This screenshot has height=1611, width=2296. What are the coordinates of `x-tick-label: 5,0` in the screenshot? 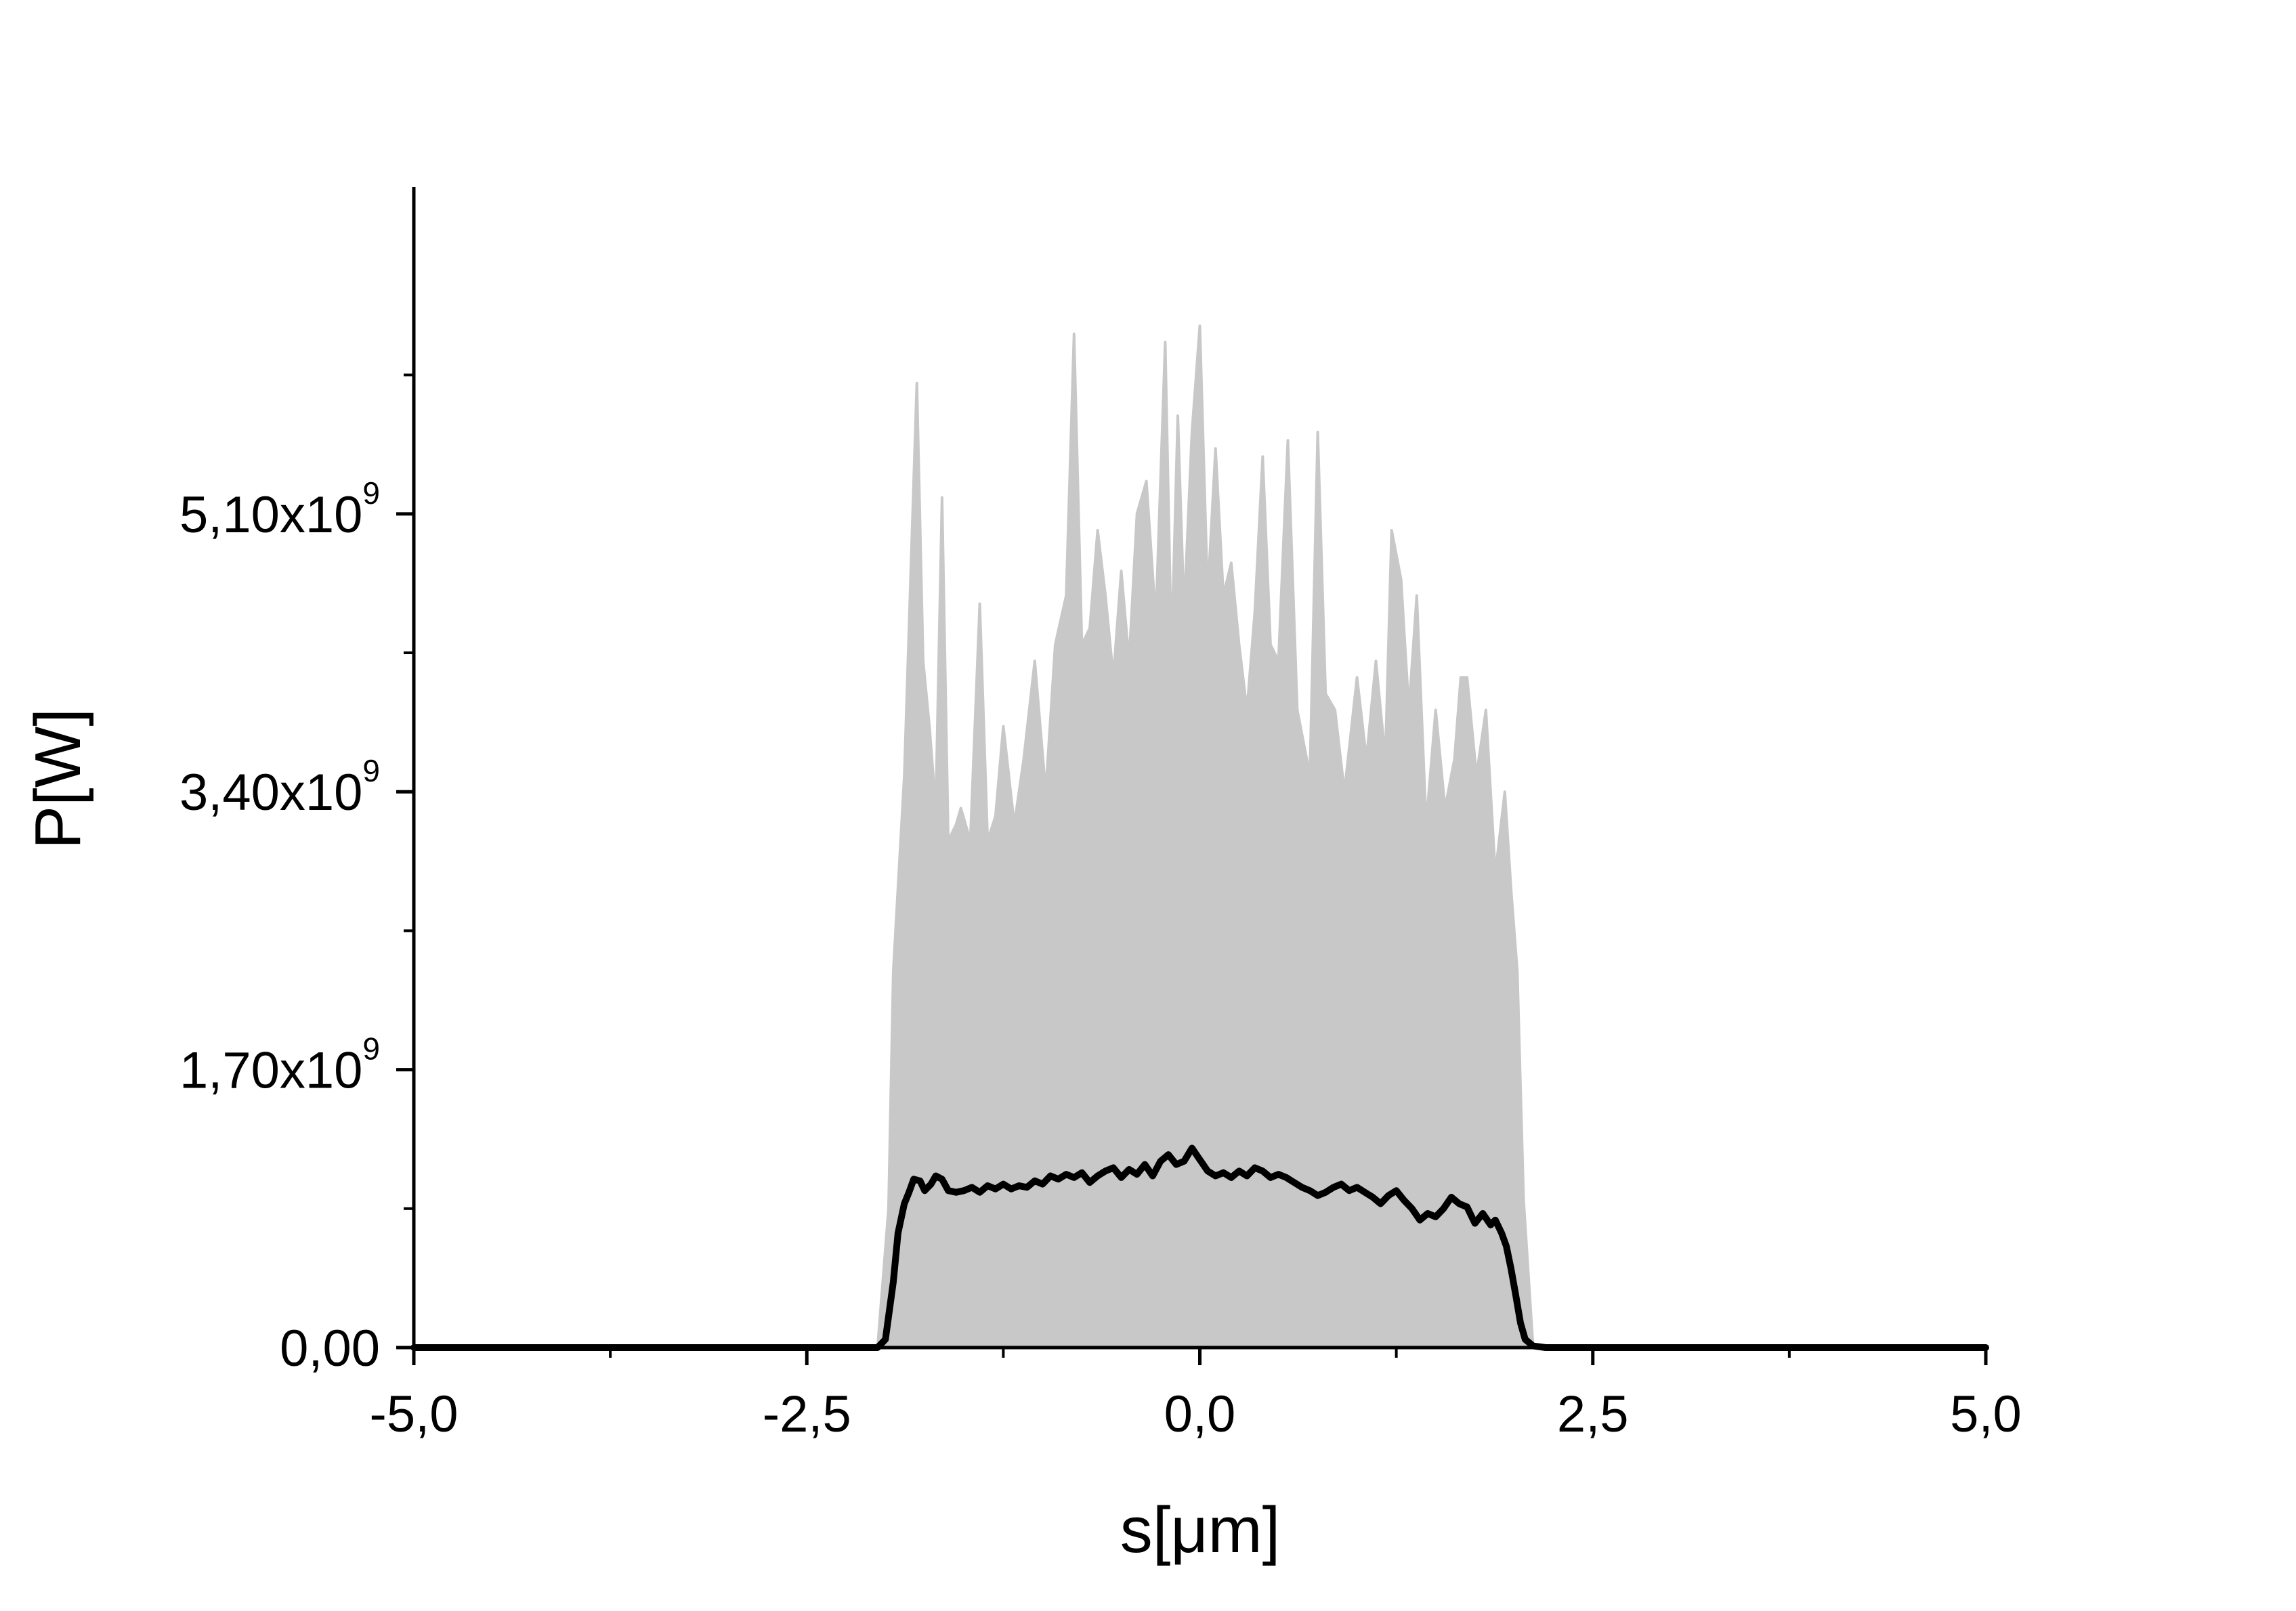 It's located at (1986, 1414).